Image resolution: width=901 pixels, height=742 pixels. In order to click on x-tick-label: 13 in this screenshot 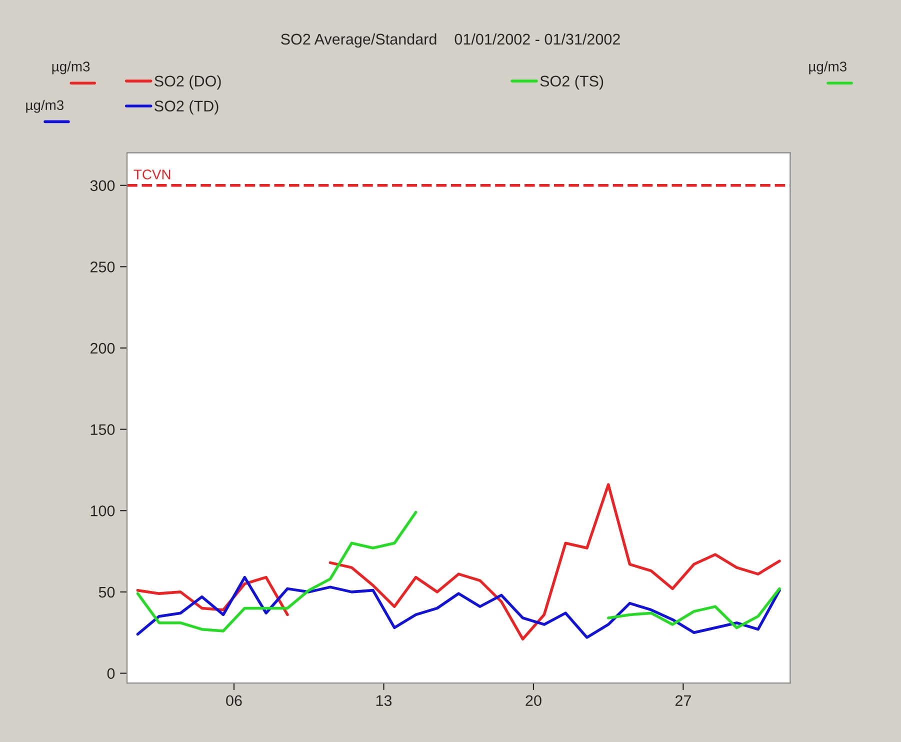, I will do `click(384, 700)`.